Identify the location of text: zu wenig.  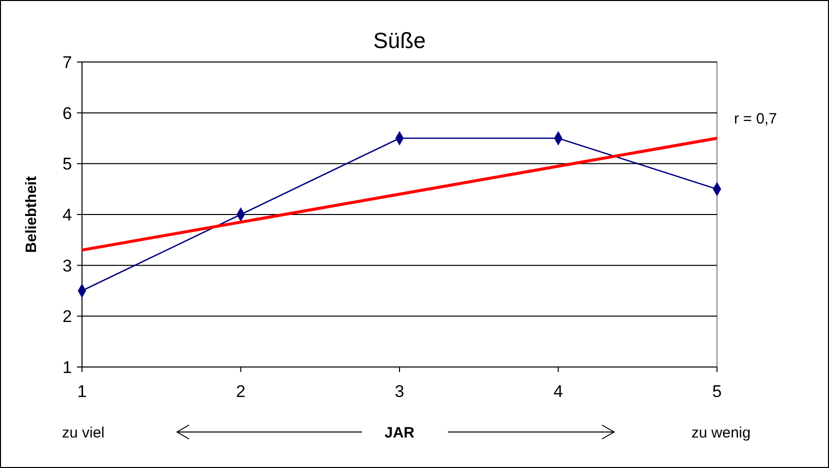
(721, 433).